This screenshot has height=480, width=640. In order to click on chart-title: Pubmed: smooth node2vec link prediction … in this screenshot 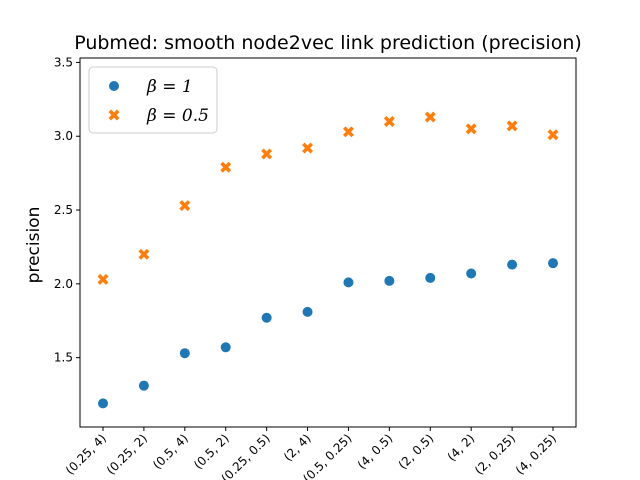, I will do `click(328, 43)`.